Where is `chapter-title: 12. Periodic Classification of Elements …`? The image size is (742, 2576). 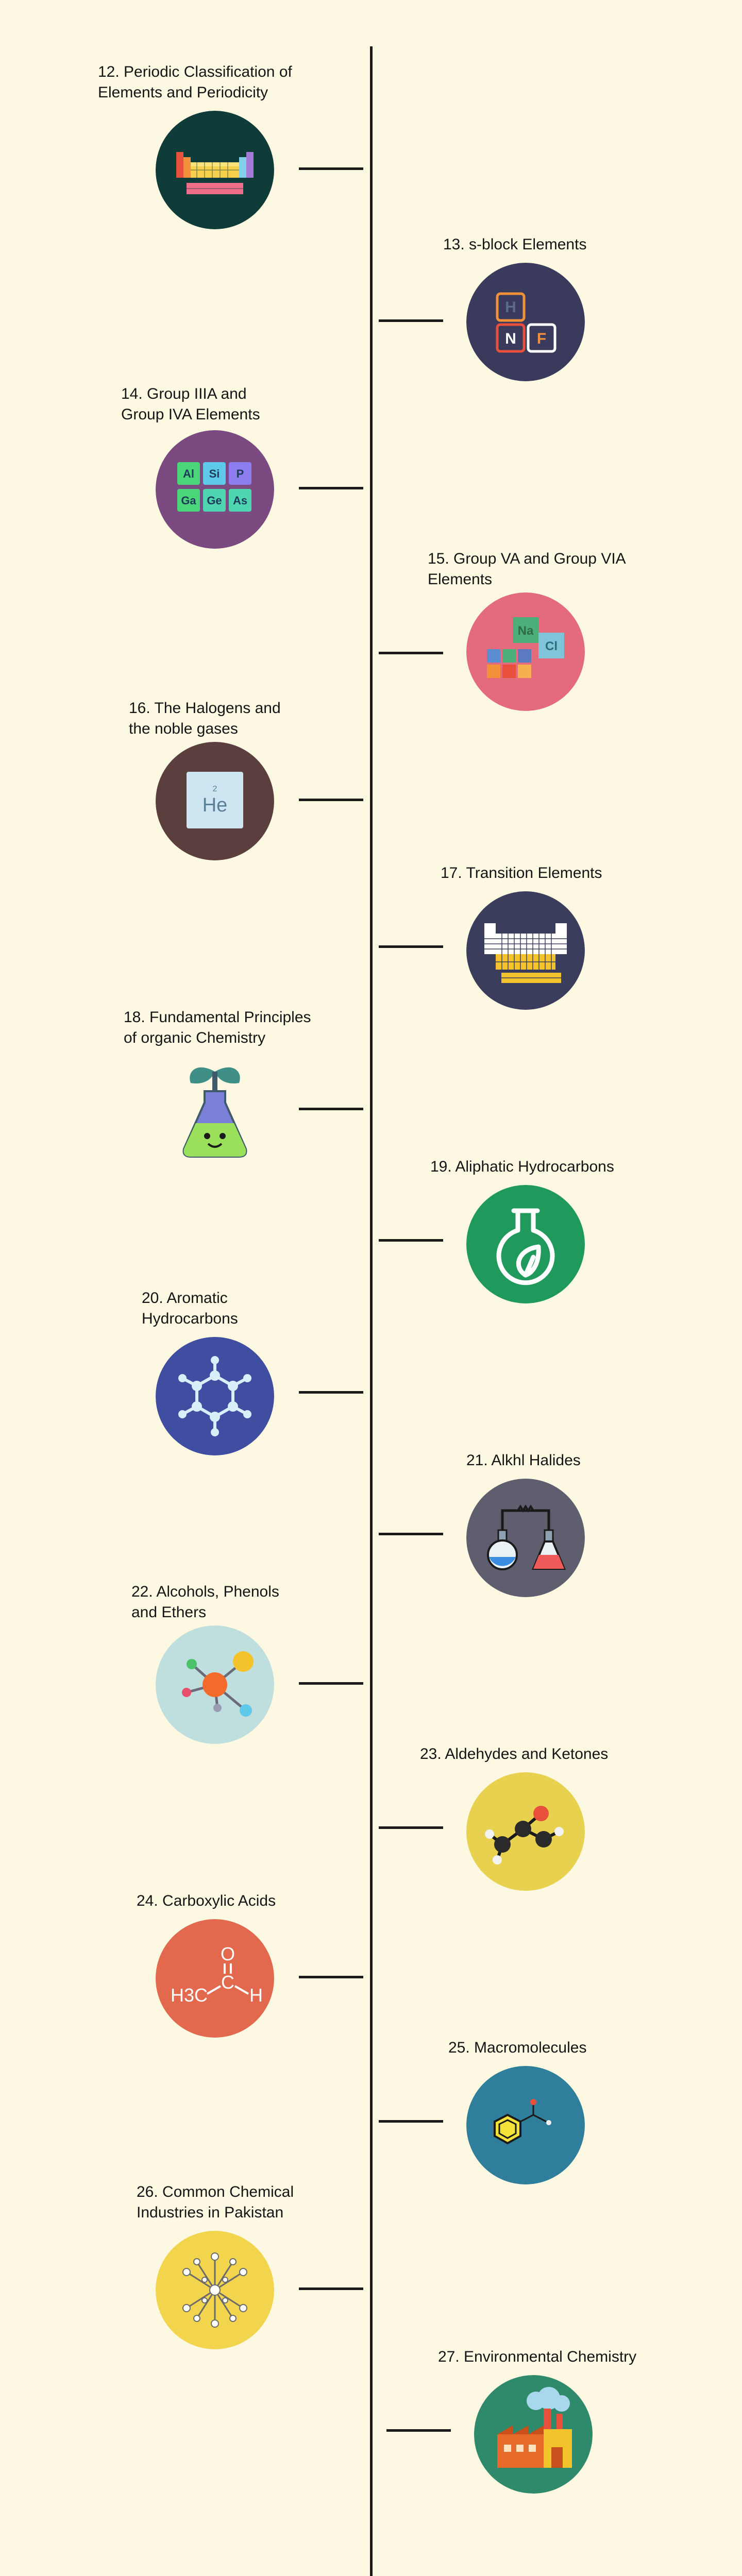 chapter-title: 12. Periodic Classification of Elements … is located at coordinates (195, 82).